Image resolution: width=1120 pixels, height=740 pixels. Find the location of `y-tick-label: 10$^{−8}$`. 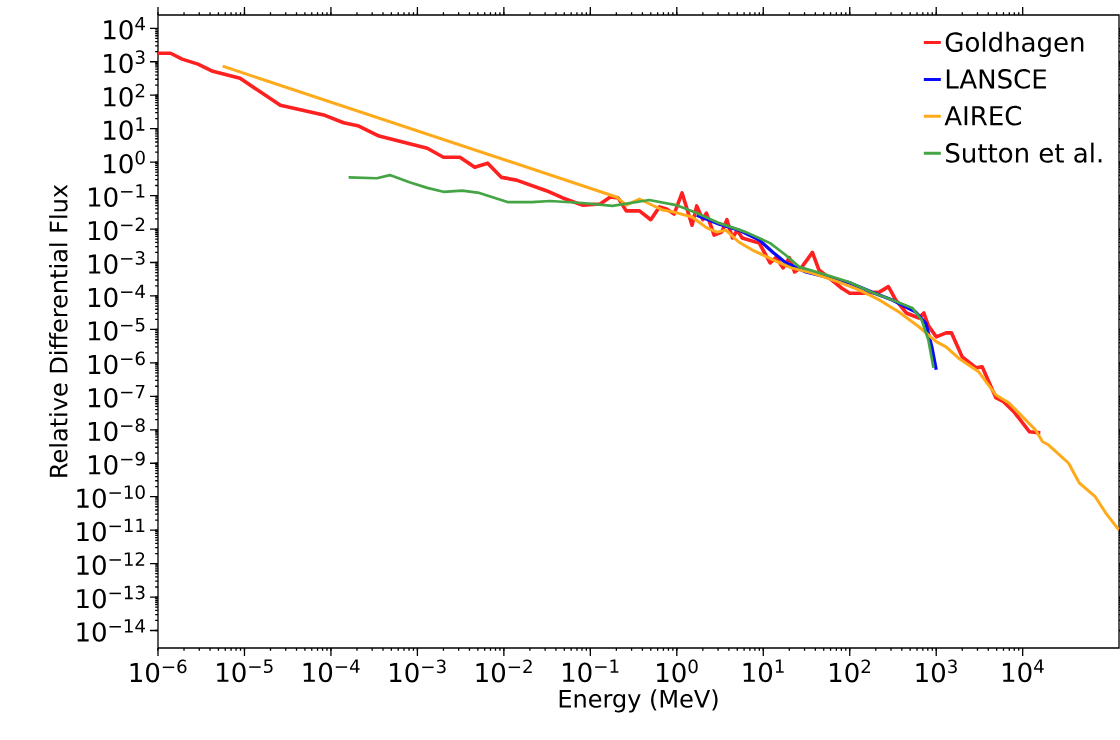

y-tick-label: 10$^{−8}$ is located at coordinates (116, 430).